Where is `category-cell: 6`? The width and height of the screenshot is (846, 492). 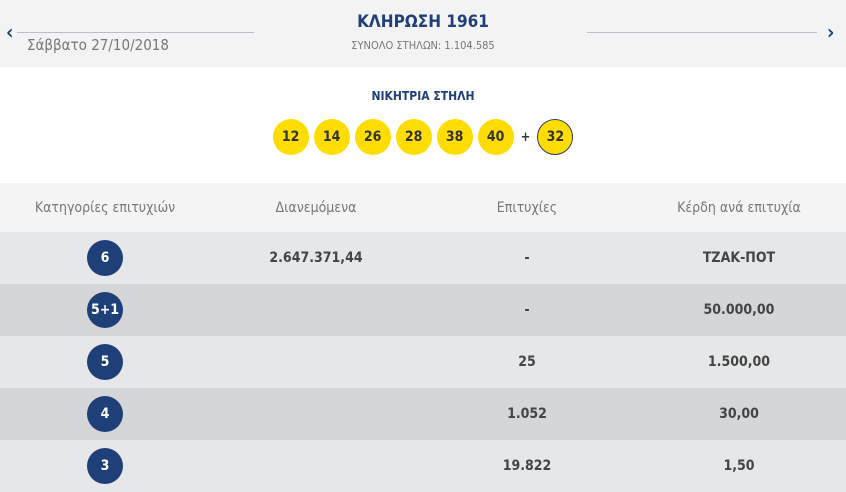
category-cell: 6 is located at coordinates (105, 258).